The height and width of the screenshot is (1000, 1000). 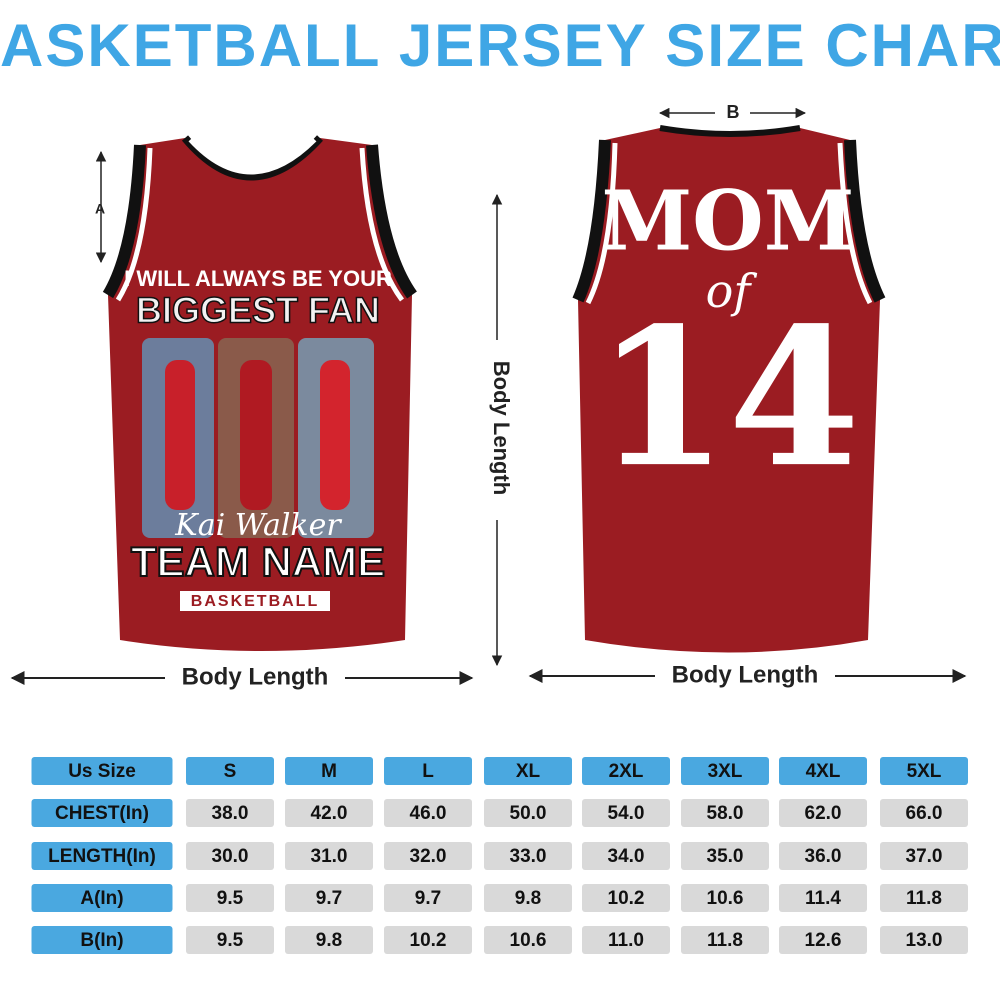 I want to click on header-text: S, so click(x=230, y=771).